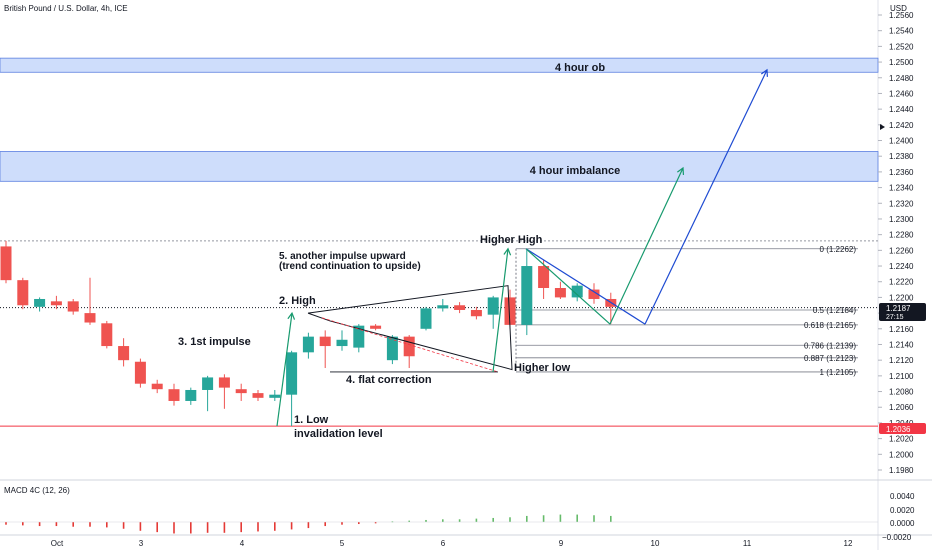  I want to click on label-higher-high: Higher High, so click(511, 240).